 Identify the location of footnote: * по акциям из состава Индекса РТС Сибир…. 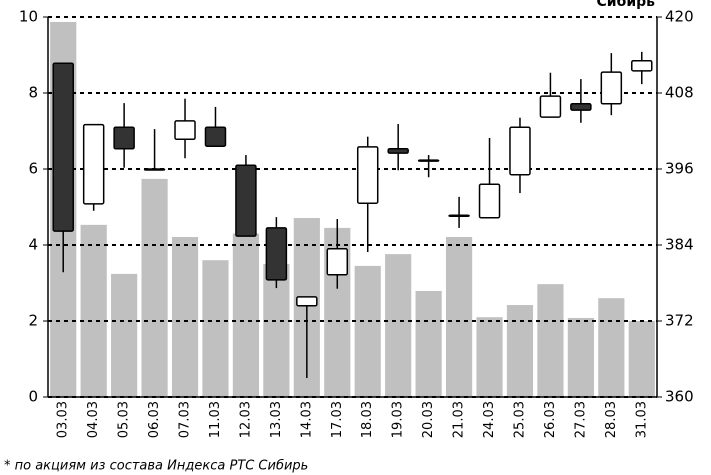
(156, 466).